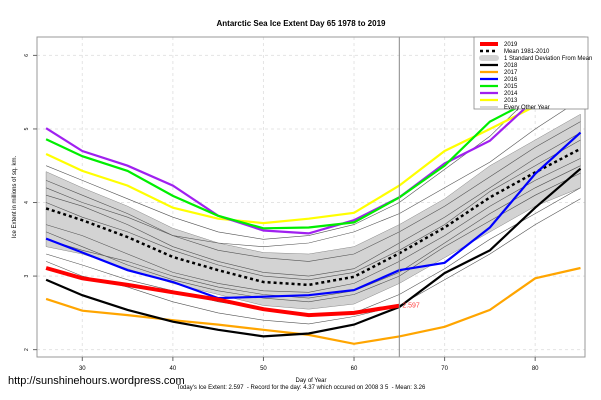 This screenshot has width=601, height=400. What do you see at coordinates (511, 101) in the screenshot?
I see `legend-label: 2013` at bounding box center [511, 101].